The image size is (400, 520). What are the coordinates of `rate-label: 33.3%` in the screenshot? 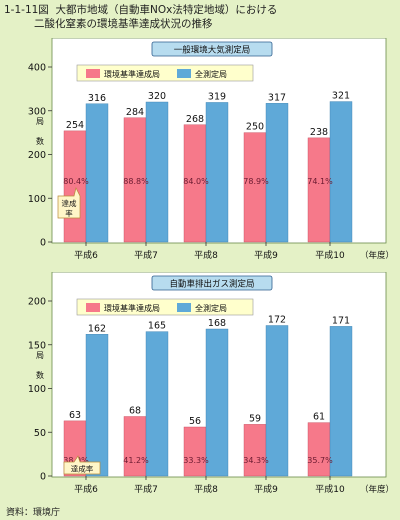 It's located at (196, 460).